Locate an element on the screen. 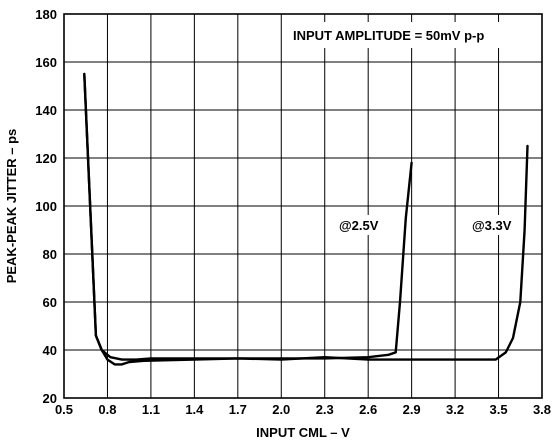 This screenshot has height=442, width=557. x-tick-label: 2.0 is located at coordinates (281, 409).